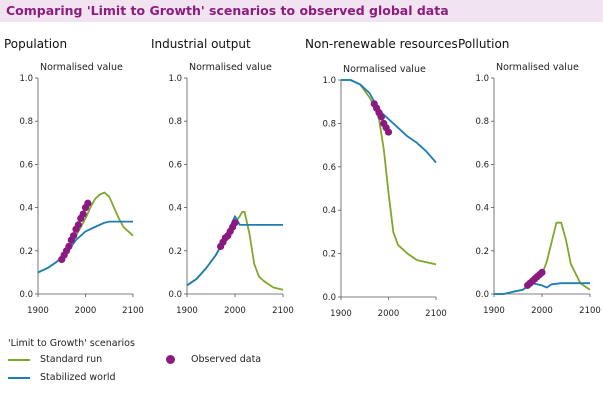  Describe the element at coordinates (381, 44) in the screenshot. I see `chart-title: Non-renewable resources` at that location.